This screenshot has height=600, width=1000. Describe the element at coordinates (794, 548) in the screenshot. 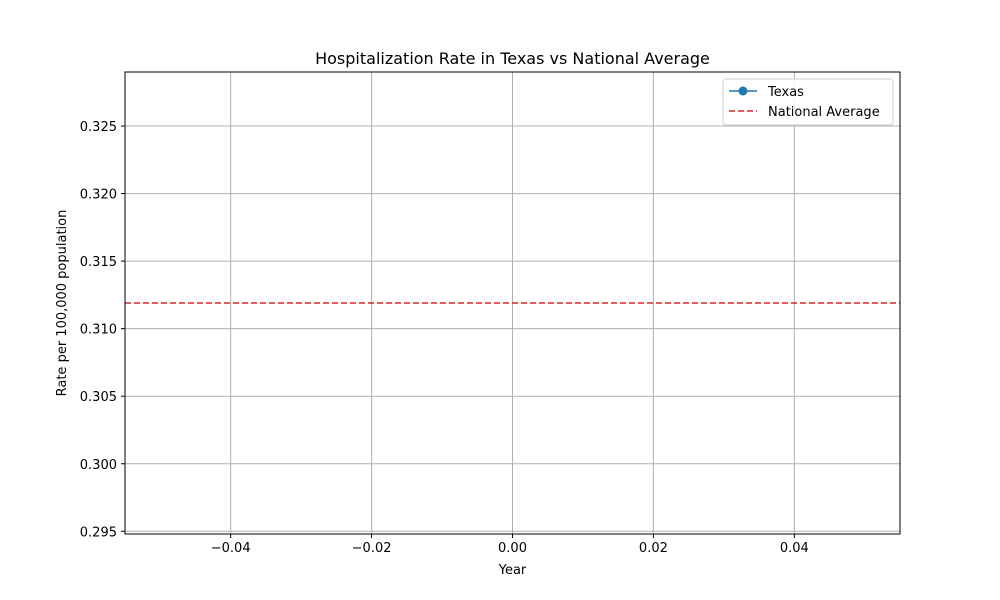

I see `x-tick-label: 0.04` at that location.